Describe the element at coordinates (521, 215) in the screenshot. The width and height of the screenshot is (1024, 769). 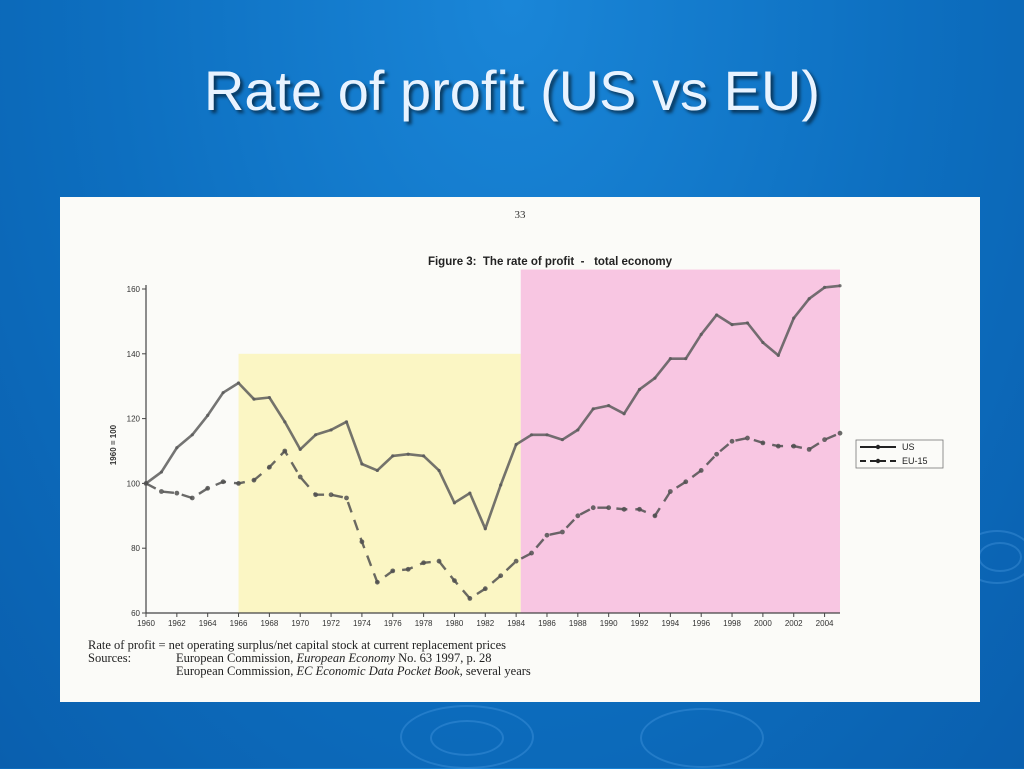
I see `page-number: 33` at that location.